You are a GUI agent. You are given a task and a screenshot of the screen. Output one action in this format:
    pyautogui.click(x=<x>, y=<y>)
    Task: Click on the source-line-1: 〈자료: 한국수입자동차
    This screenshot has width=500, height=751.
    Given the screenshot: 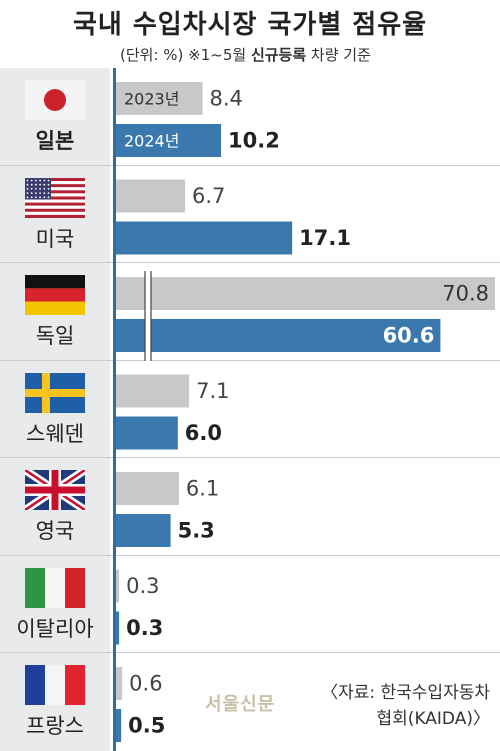 What is the action you would take?
    pyautogui.click(x=405, y=693)
    